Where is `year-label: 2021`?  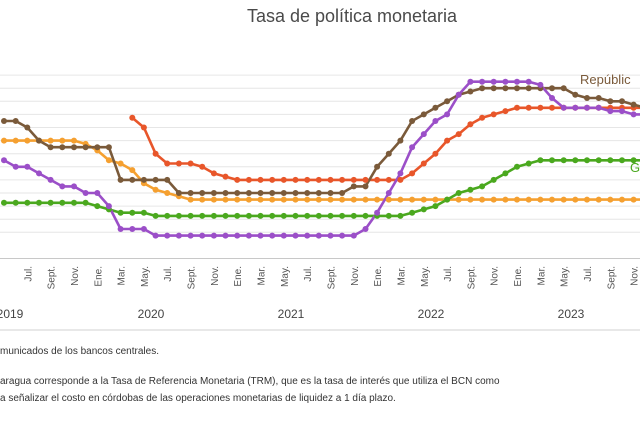 year-label: 2021 is located at coordinates (291, 314).